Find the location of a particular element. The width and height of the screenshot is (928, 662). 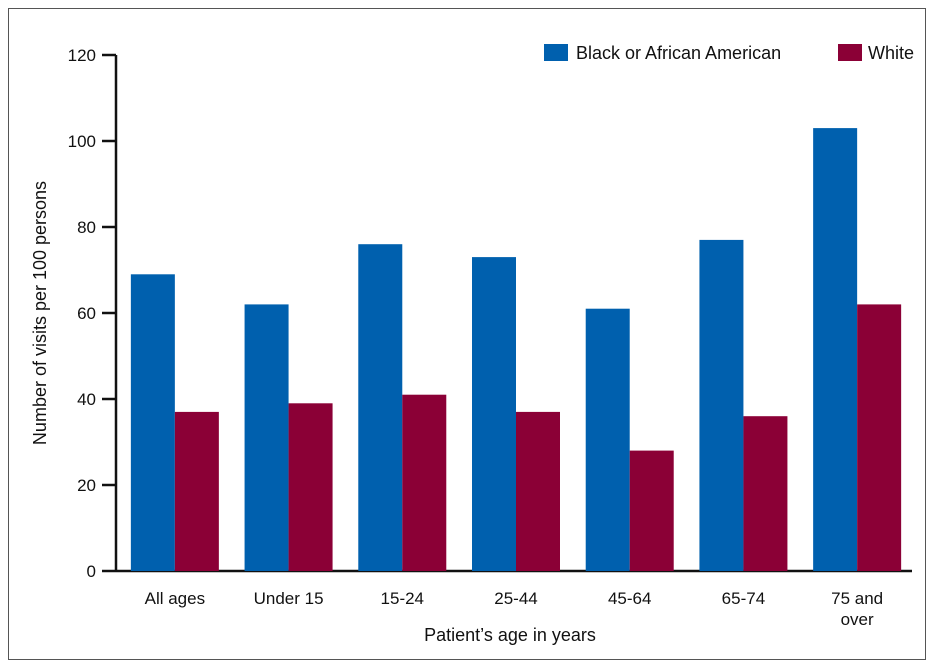

x-tick-label: 15-24 is located at coordinates (402, 598).